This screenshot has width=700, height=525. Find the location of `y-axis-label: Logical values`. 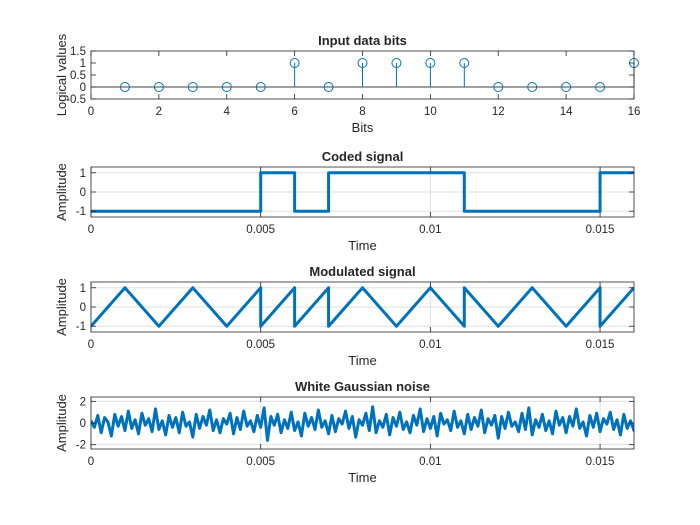

y-axis-label: Logical values is located at coordinates (61, 74).